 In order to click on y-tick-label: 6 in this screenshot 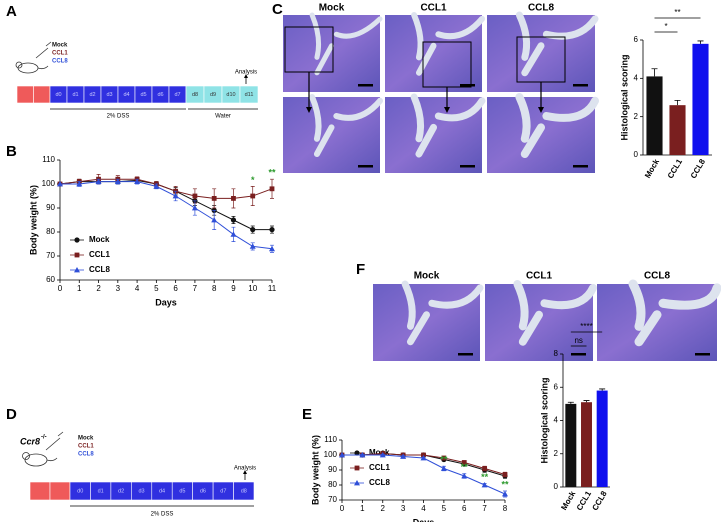, I will do `click(556, 386)`.